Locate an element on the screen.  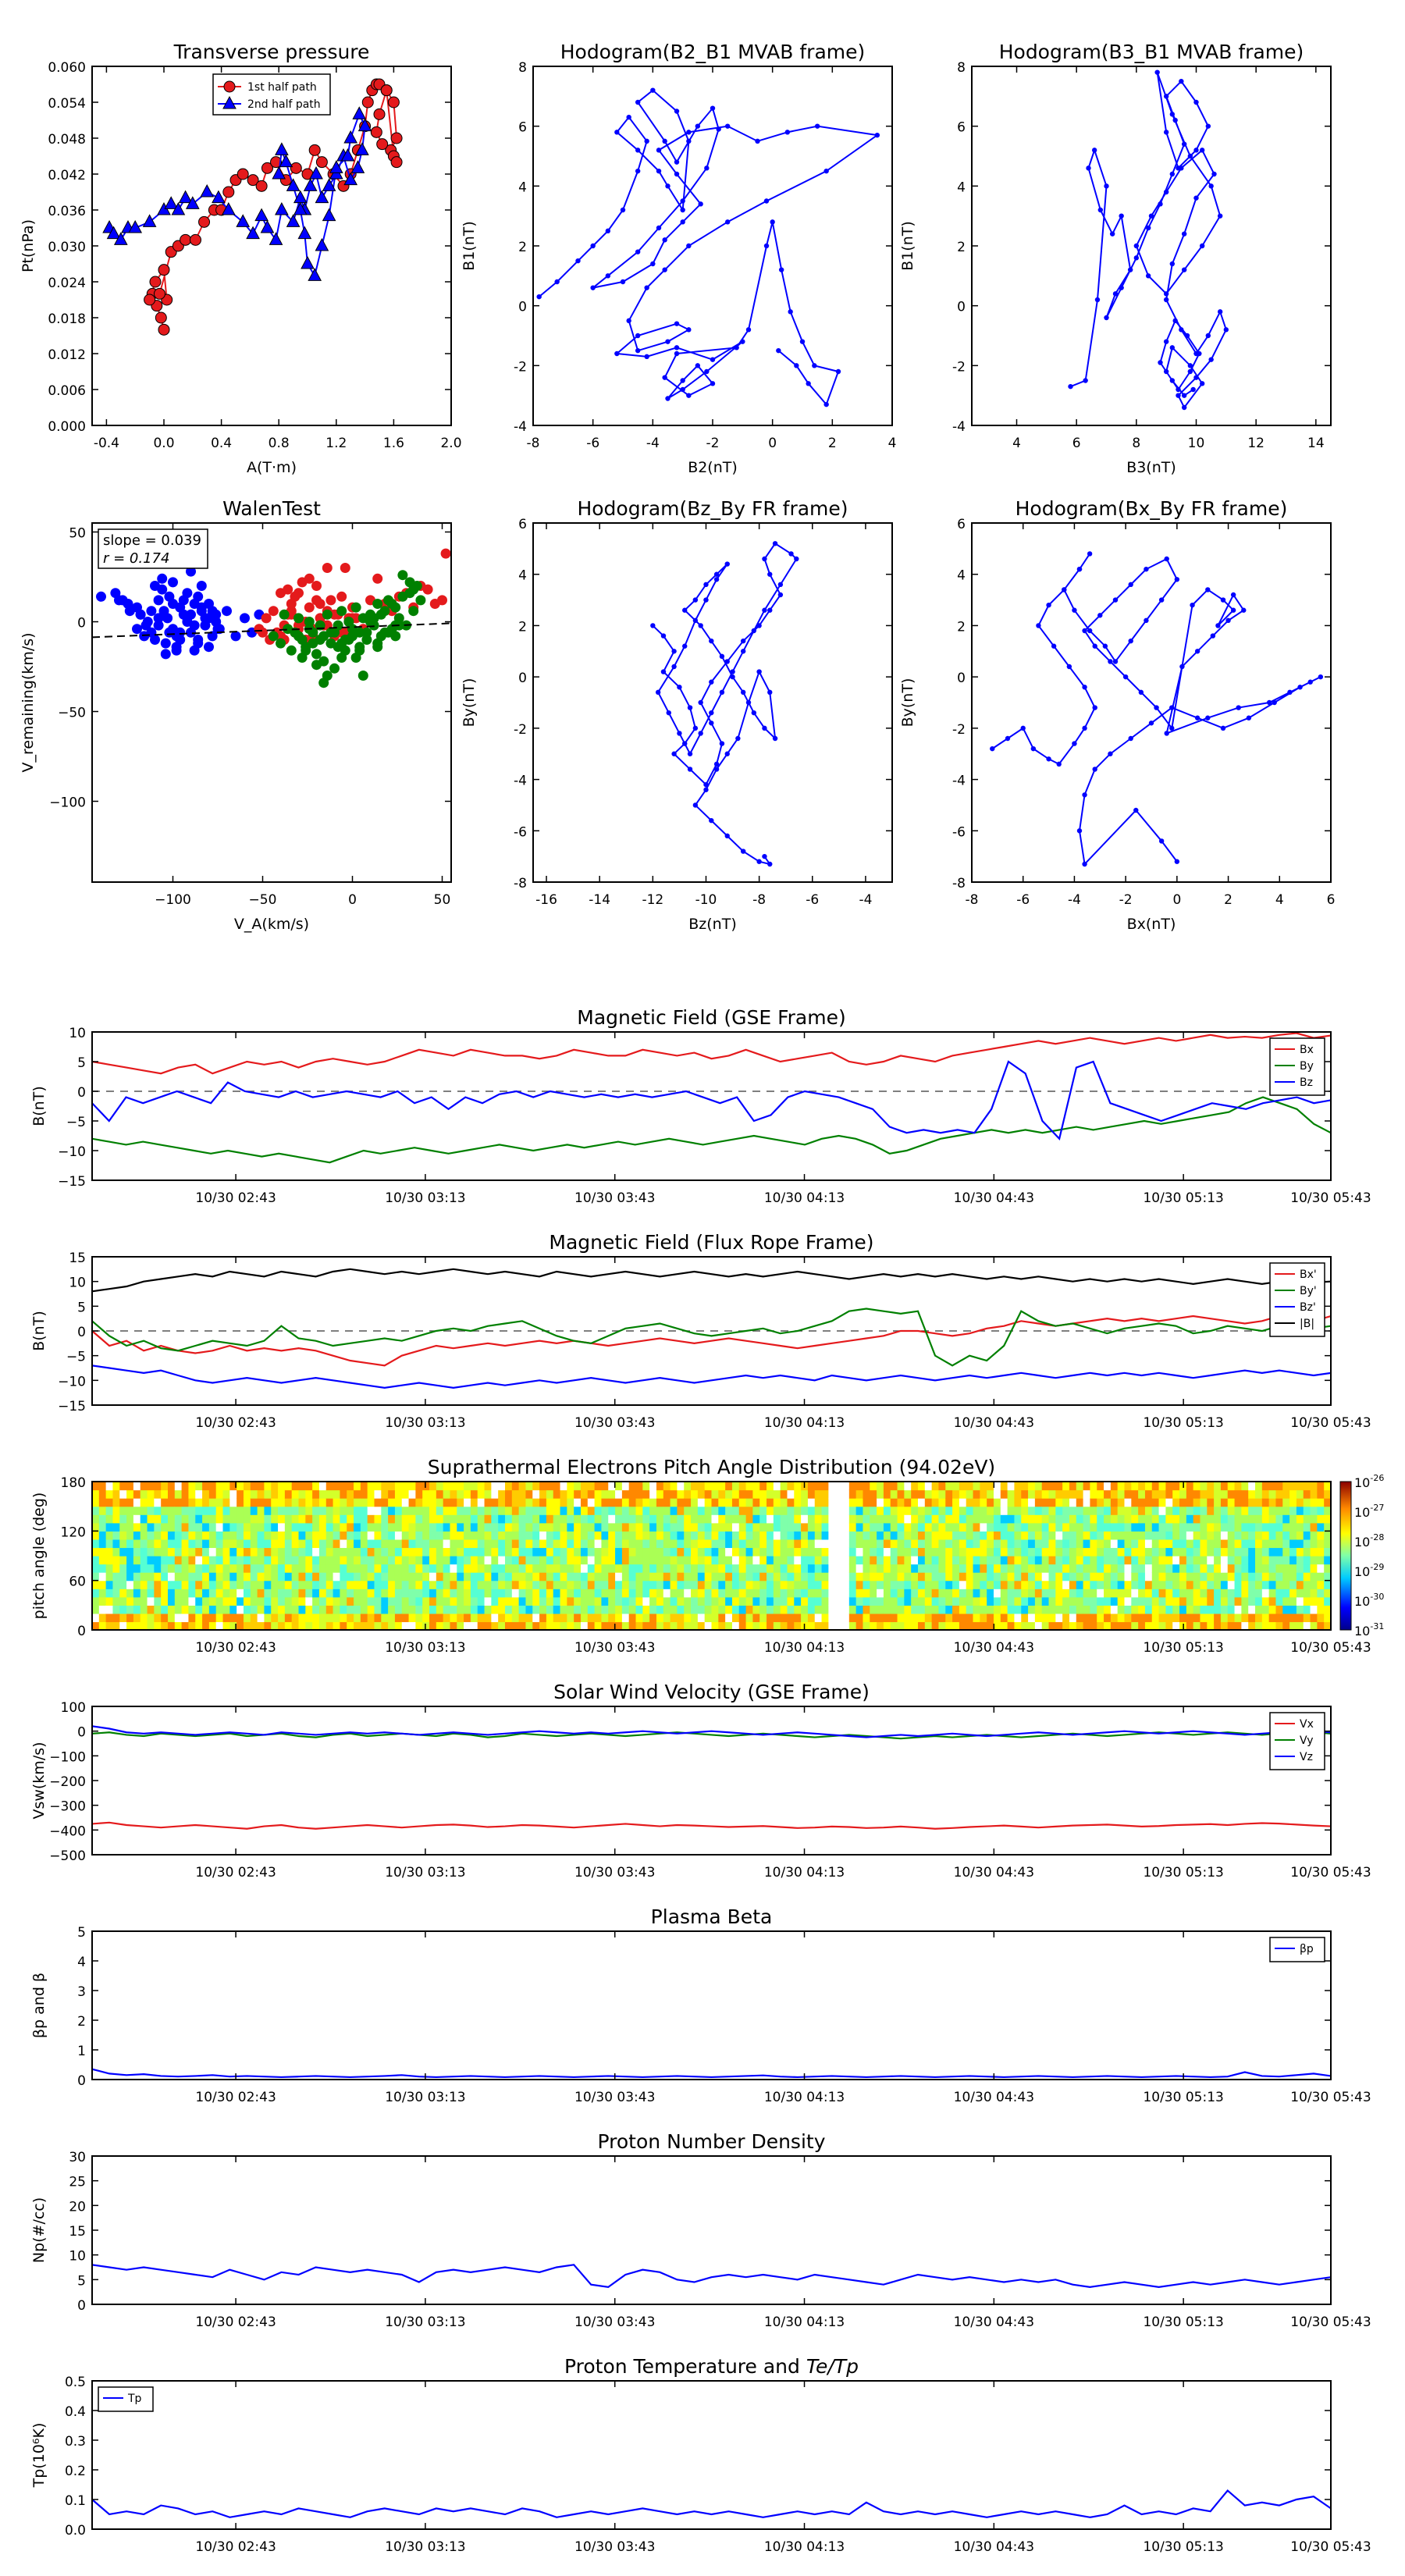
plot-frame is located at coordinates (1151, 702).